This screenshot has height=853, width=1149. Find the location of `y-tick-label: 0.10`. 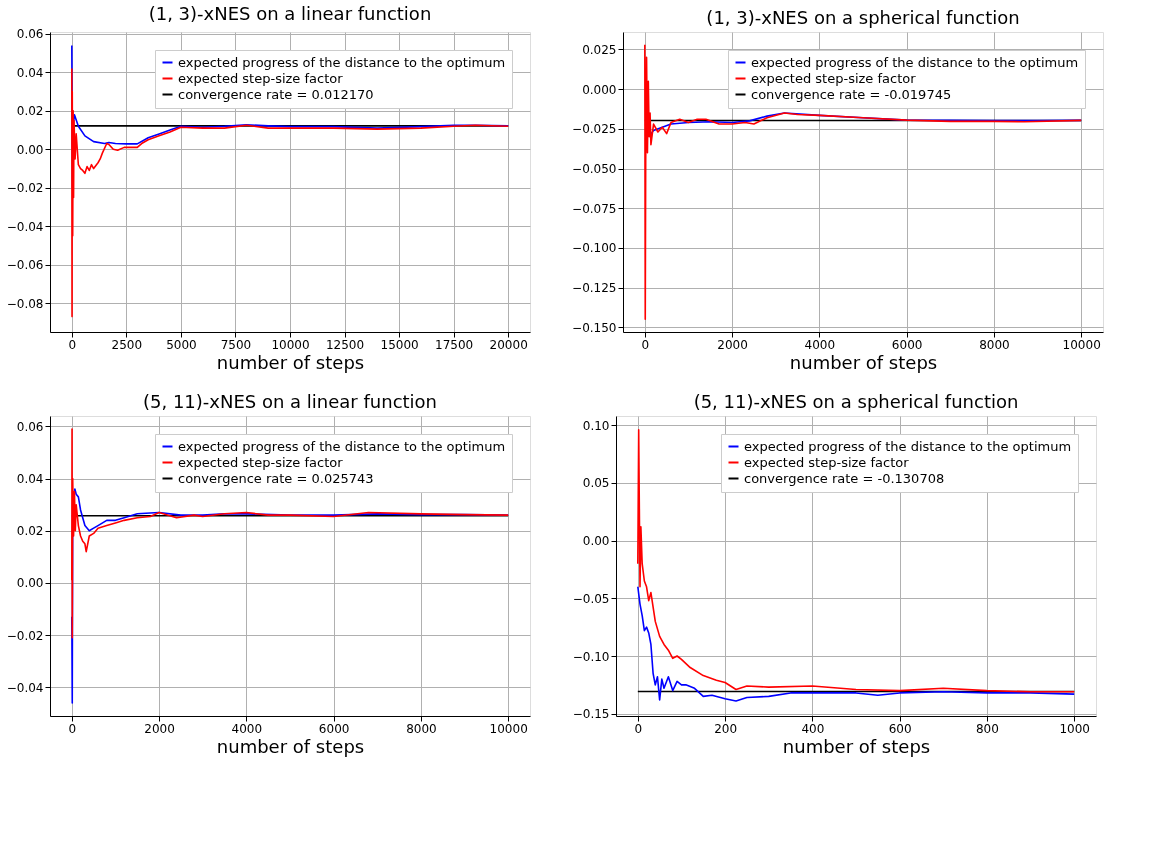

y-tick-label: 0.10 is located at coordinates (596, 425).